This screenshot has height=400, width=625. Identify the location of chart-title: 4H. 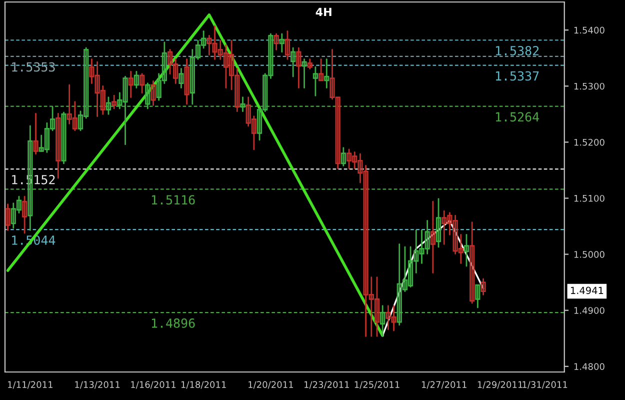
(324, 12).